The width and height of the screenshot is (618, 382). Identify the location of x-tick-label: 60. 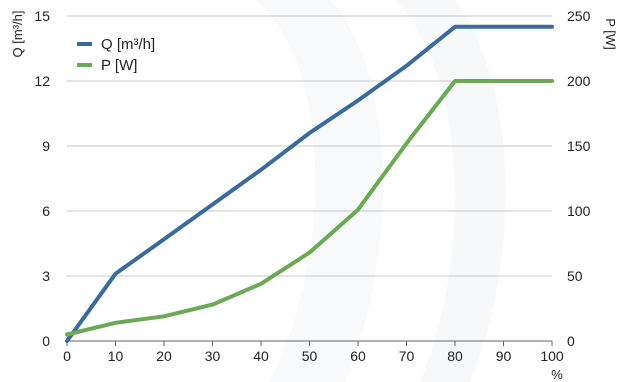
(358, 356).